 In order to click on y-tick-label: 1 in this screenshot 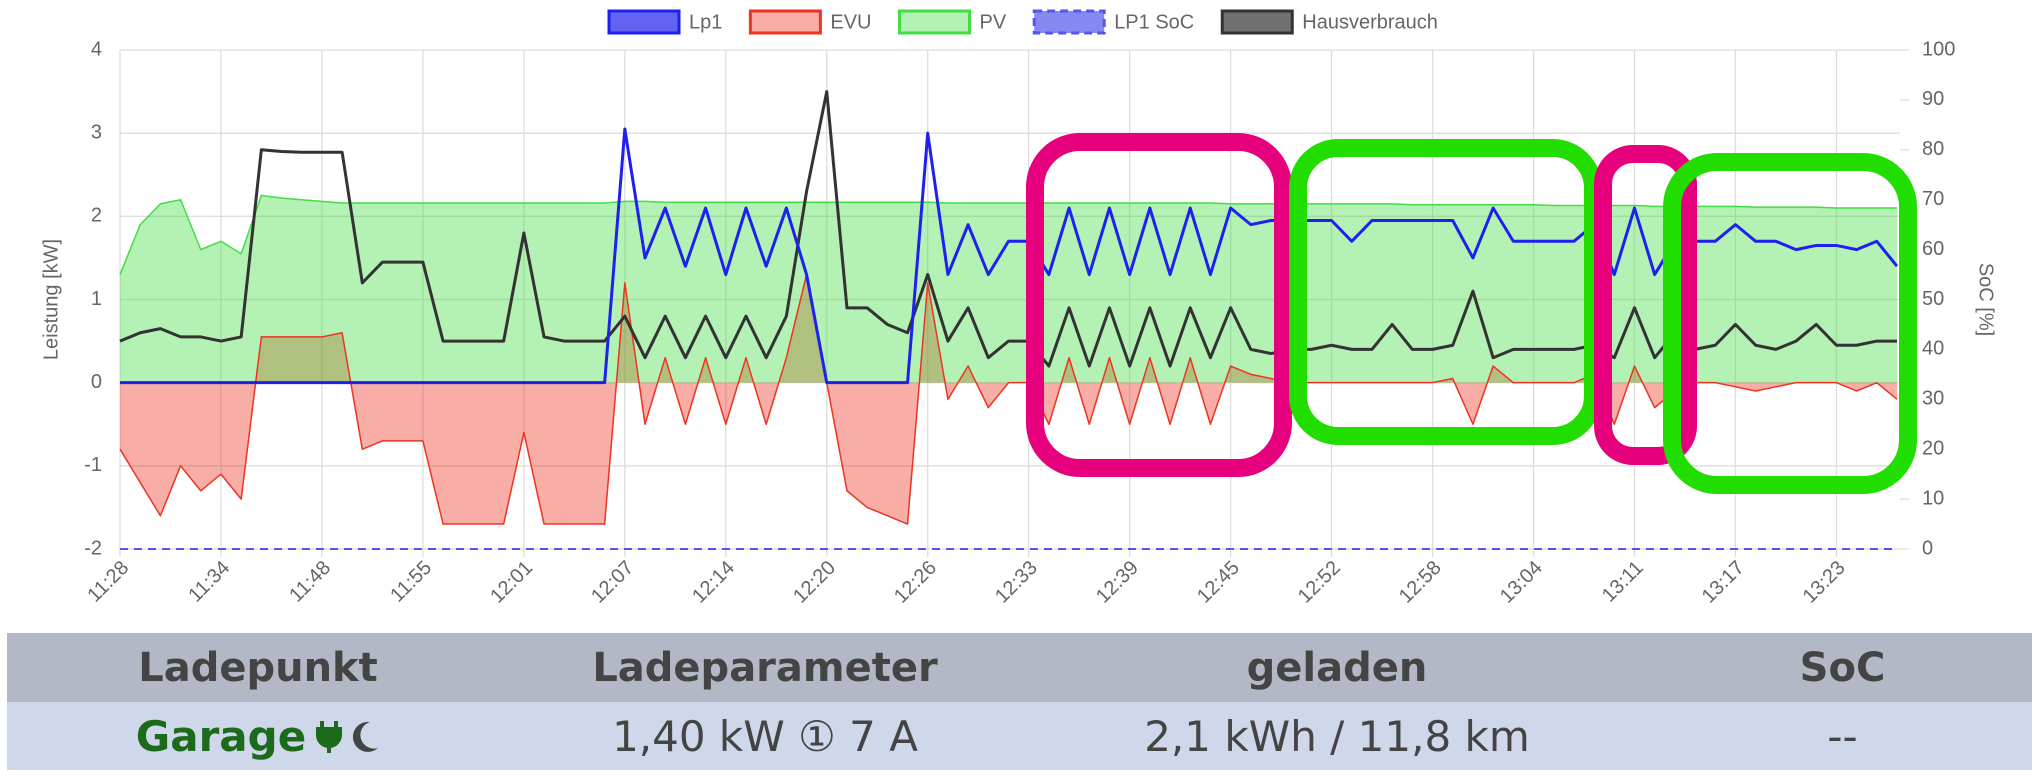, I will do `click(96, 299)`.